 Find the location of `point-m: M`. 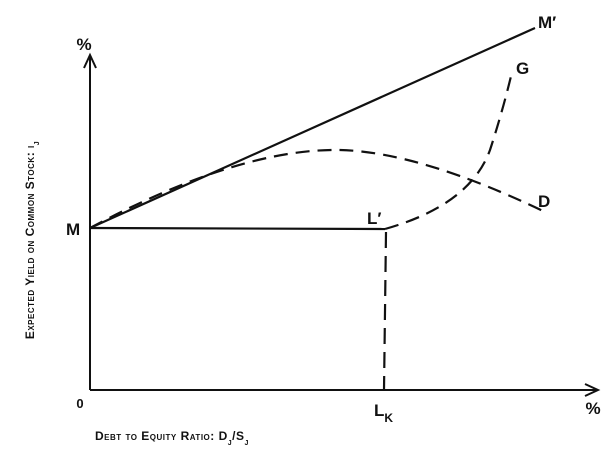

point-m: M is located at coordinates (73, 229).